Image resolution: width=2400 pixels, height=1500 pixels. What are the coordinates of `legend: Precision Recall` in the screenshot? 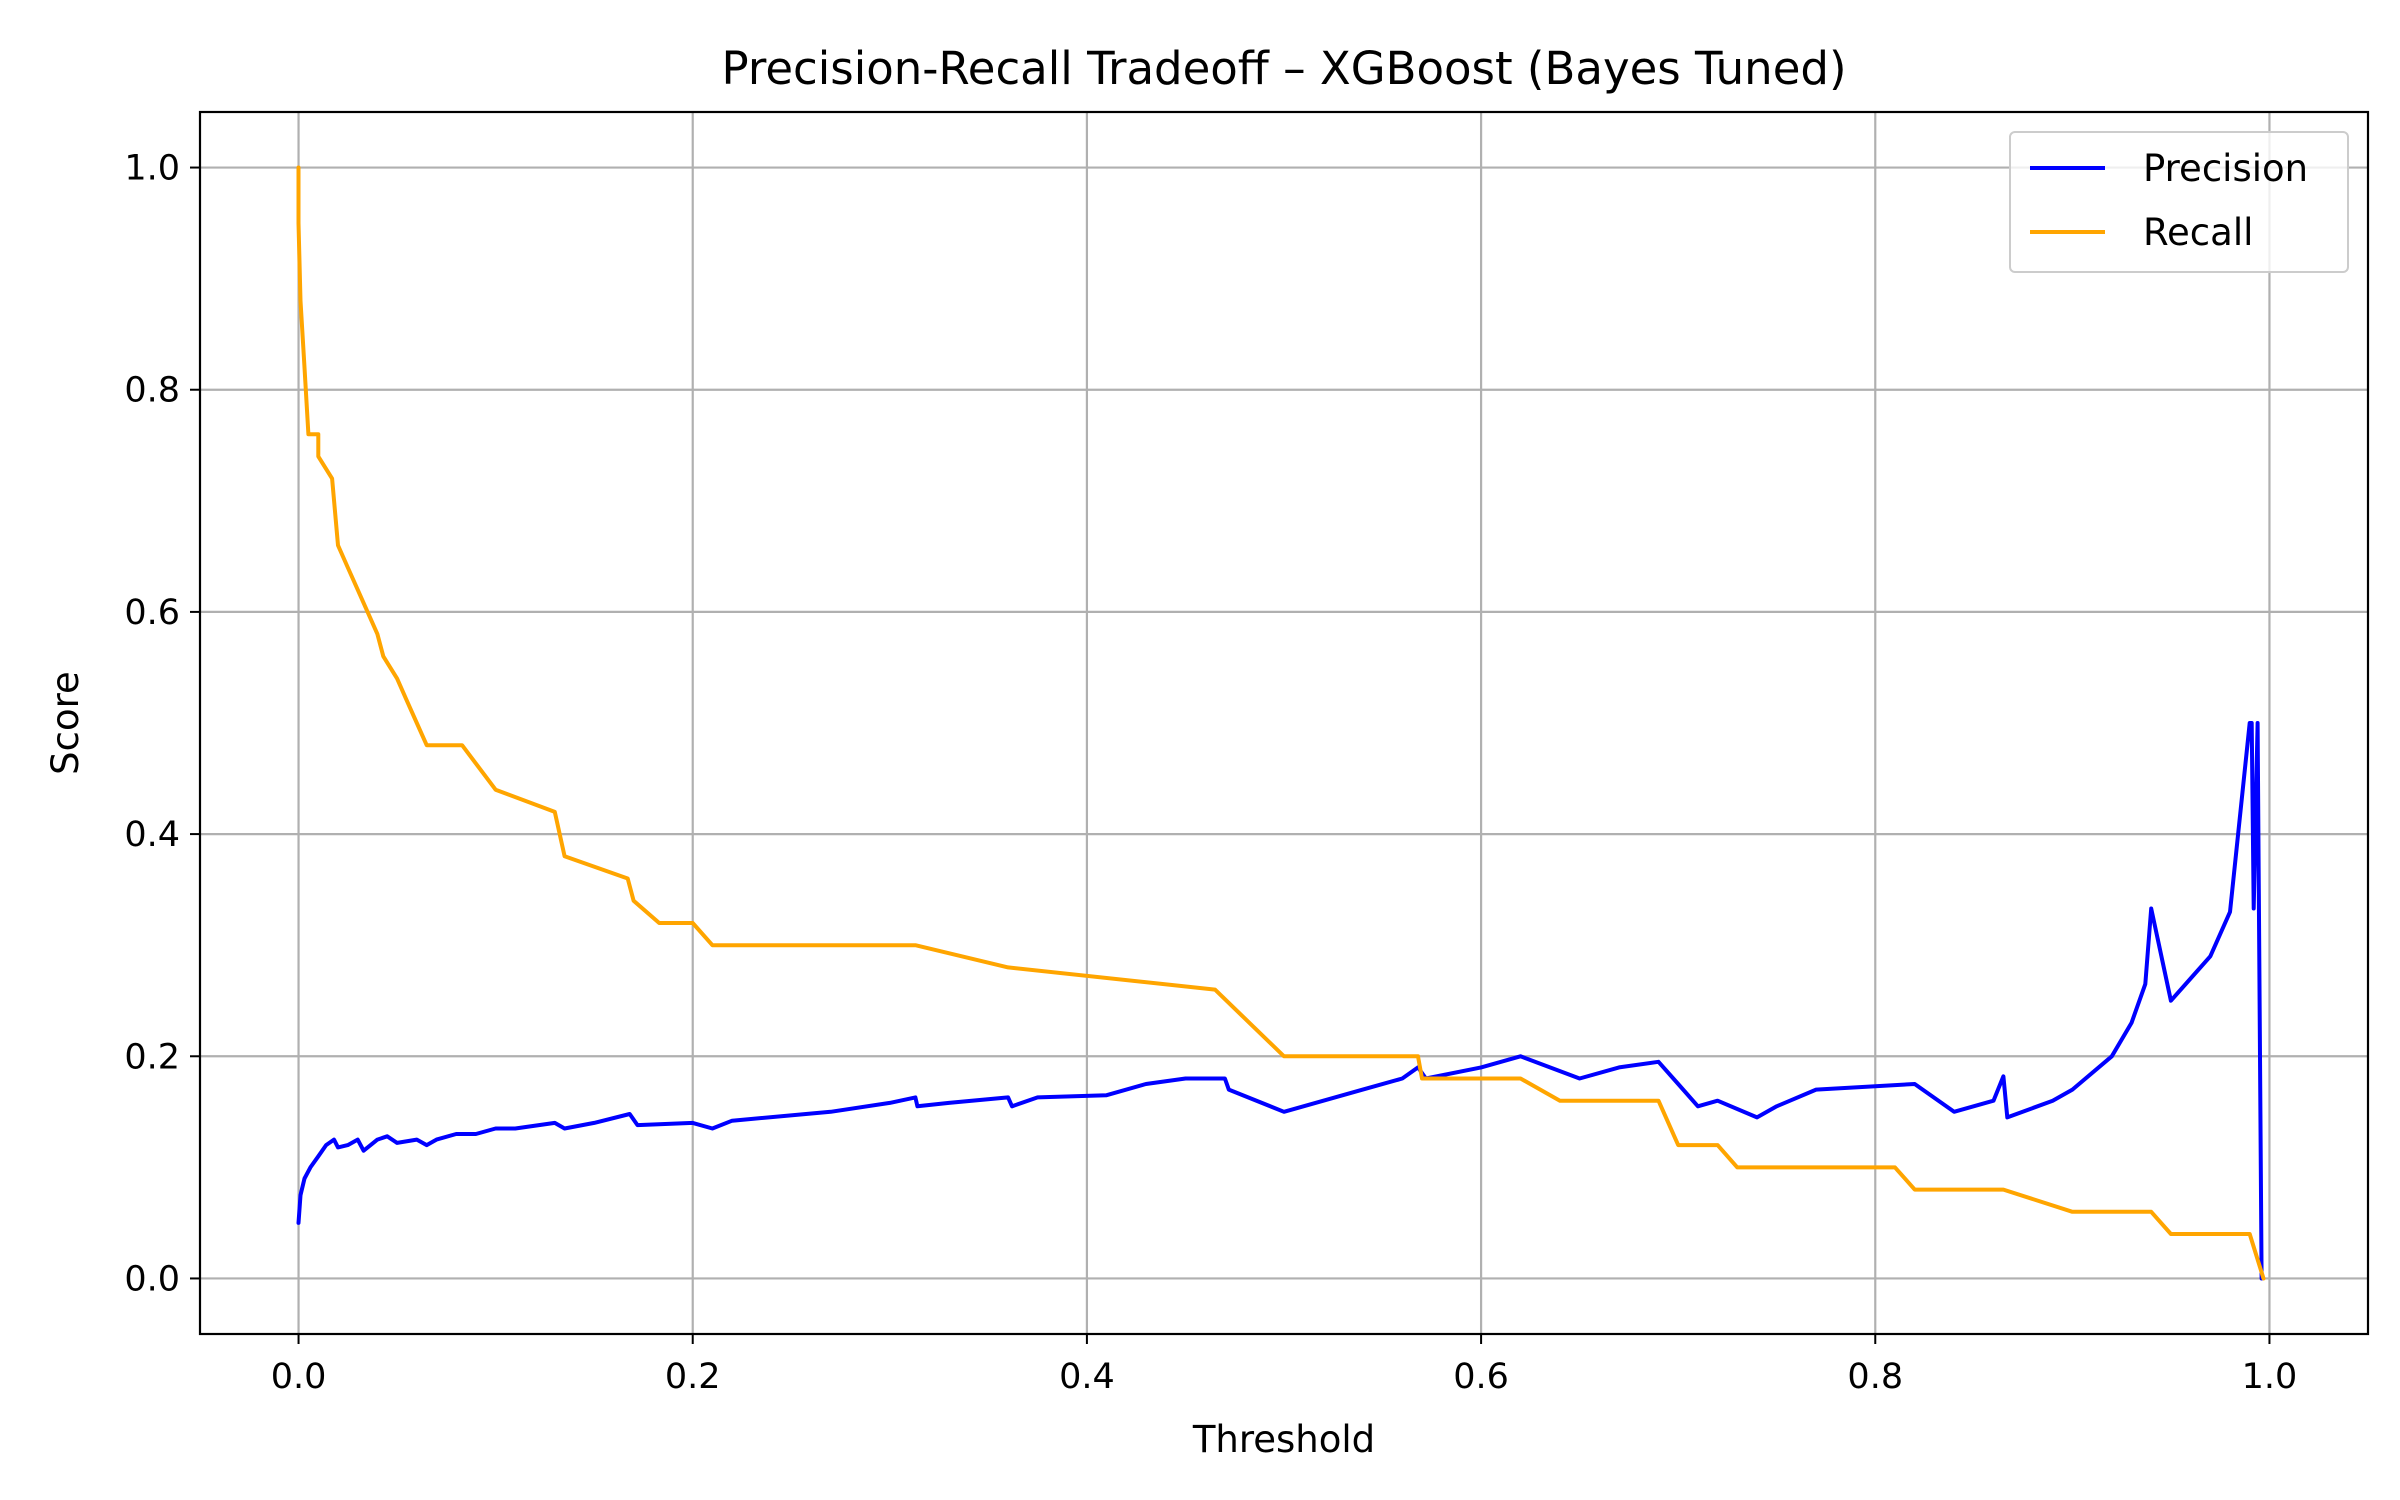 It's located at (2179, 202).